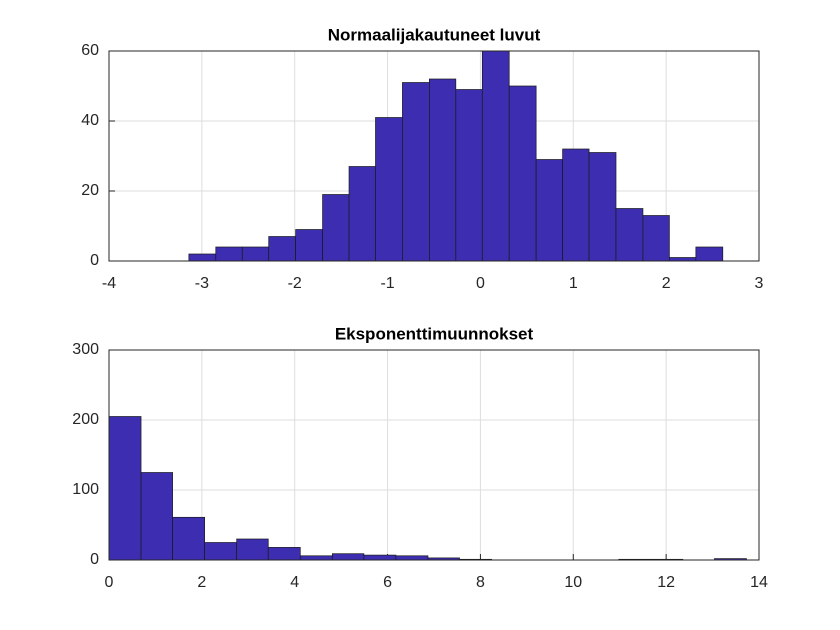  I want to click on y-tick-label: 60, so click(90, 50).